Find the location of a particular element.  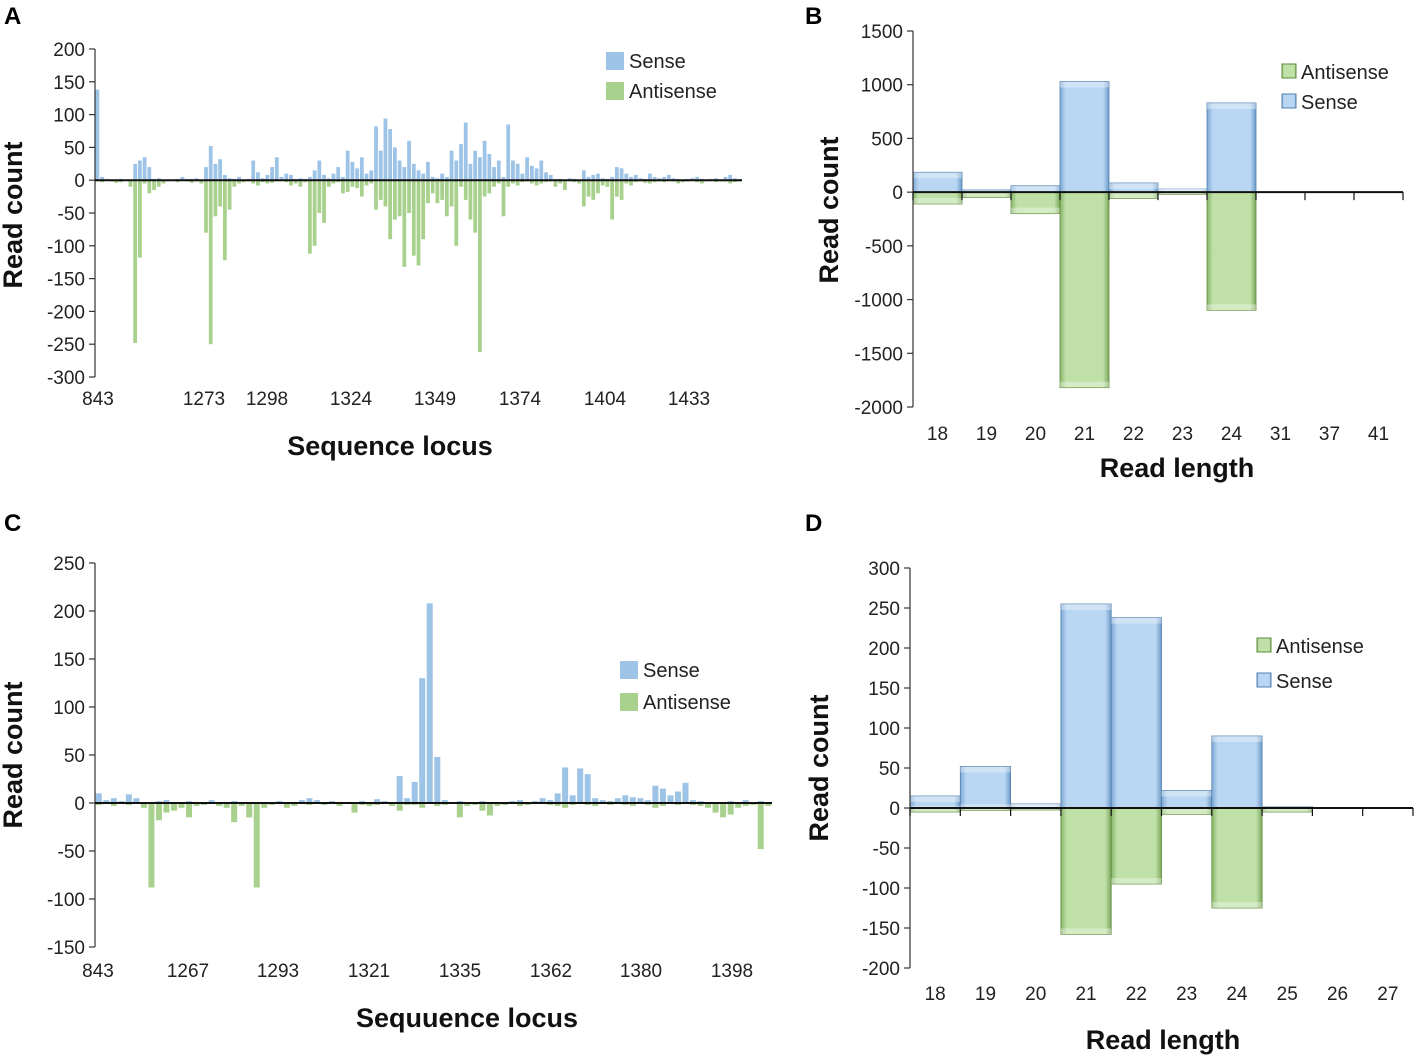

panel-c-legend: Sense Antisense is located at coordinates (675, 687).